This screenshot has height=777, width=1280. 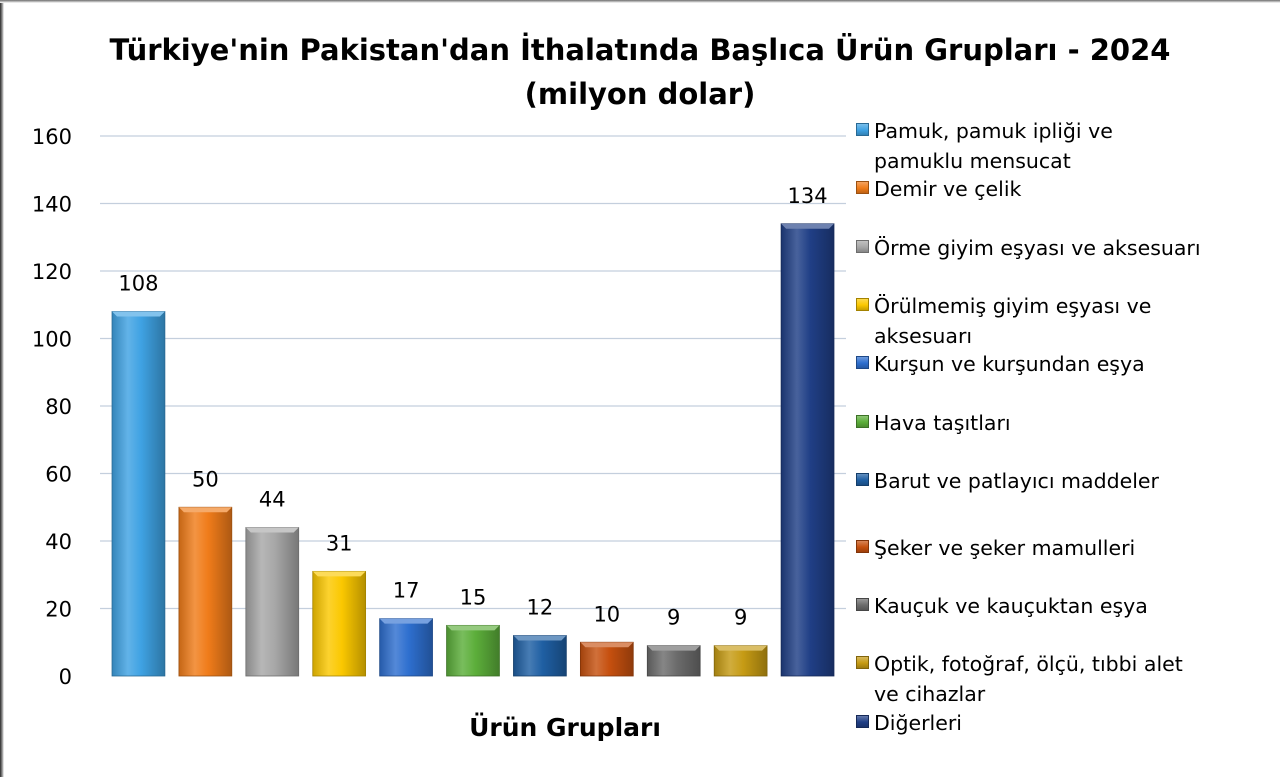 I want to click on bar-value-label: 10, so click(x=606, y=614).